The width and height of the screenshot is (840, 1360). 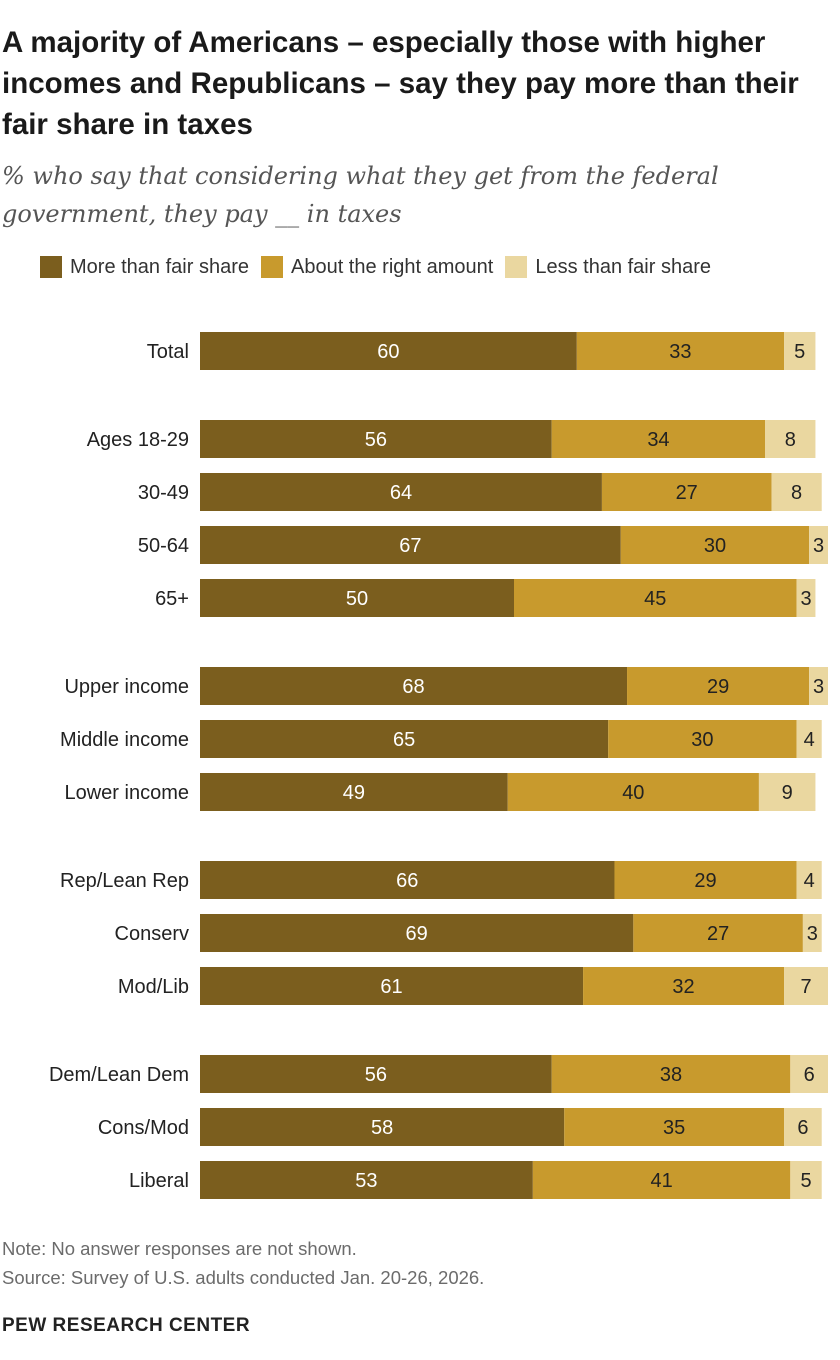 I want to click on data-label-more-than-fair: 69, so click(x=417, y=934).